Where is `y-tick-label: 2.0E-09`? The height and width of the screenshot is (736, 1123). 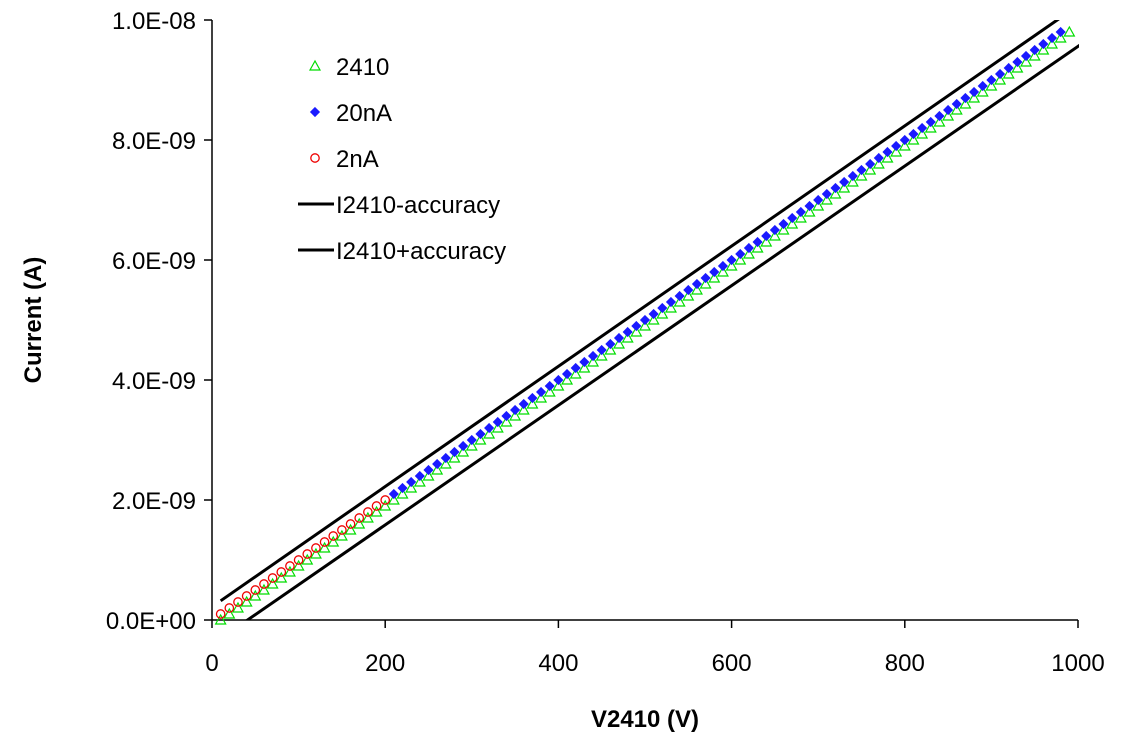 y-tick-label: 2.0E-09 is located at coordinates (154, 501).